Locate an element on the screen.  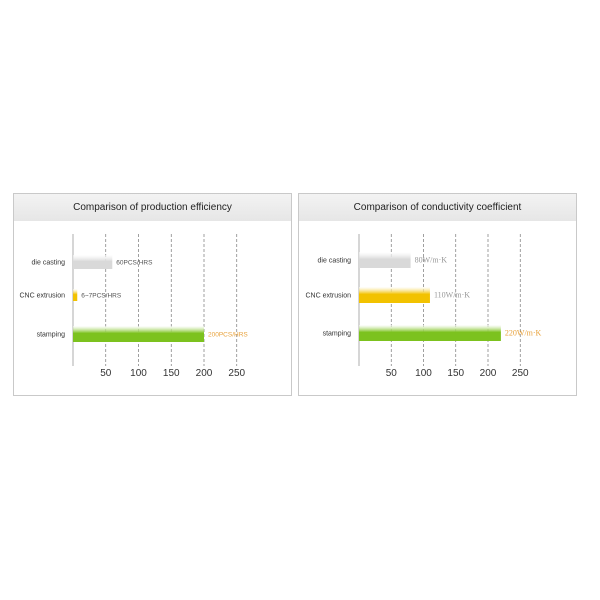
data-label: 220W/m·K is located at coordinates (523, 333).